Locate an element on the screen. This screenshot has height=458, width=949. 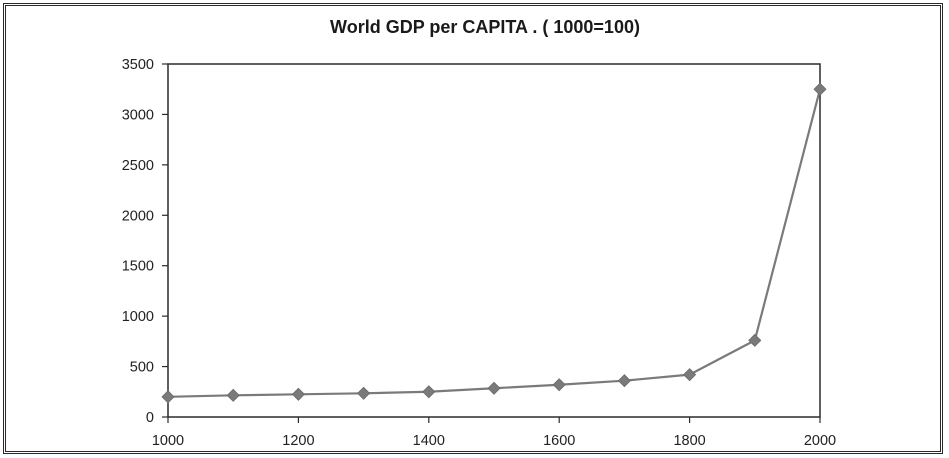
x-tick-label: 1000 is located at coordinates (168, 441).